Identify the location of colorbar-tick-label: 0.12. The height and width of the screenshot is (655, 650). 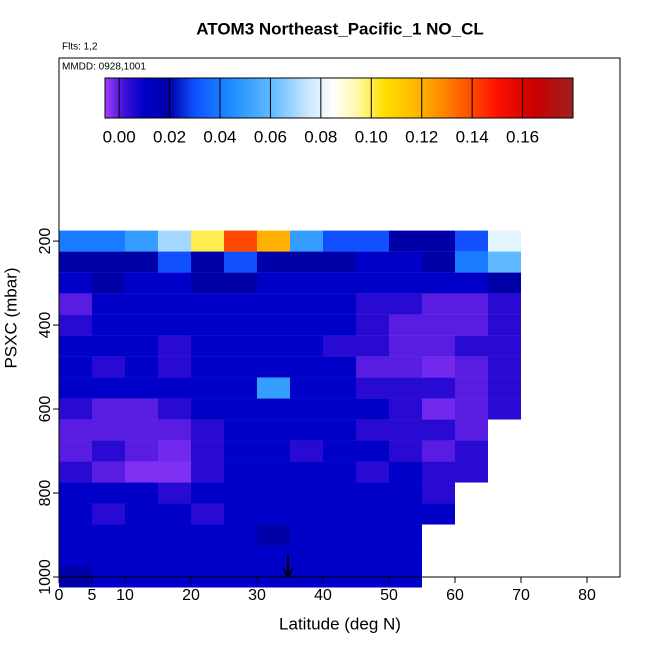
(421, 136).